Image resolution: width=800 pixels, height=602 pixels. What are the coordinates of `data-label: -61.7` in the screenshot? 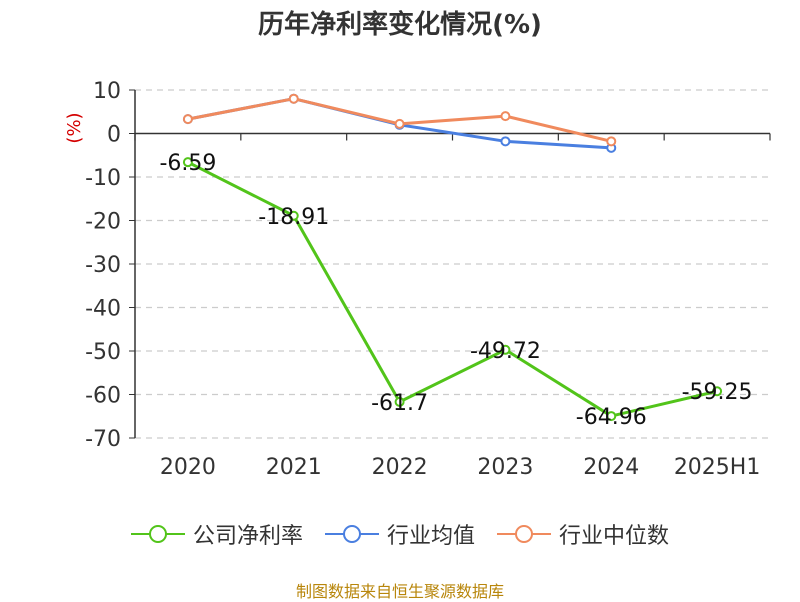 It's located at (399, 403).